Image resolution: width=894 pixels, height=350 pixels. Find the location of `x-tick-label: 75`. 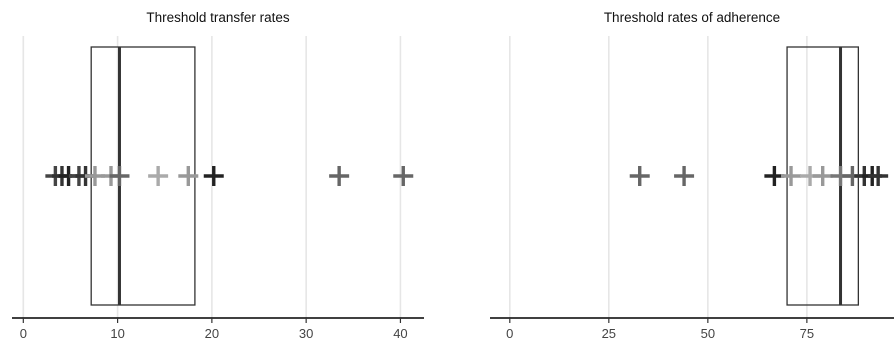

x-tick-label: 75 is located at coordinates (807, 333).